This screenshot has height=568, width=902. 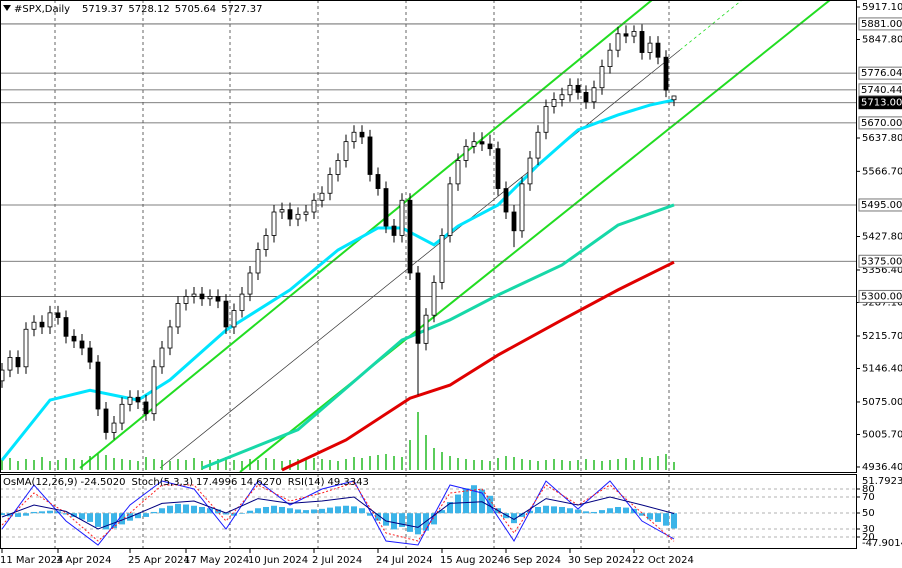 I want to click on y-tick-label: 30, so click(x=868, y=529).